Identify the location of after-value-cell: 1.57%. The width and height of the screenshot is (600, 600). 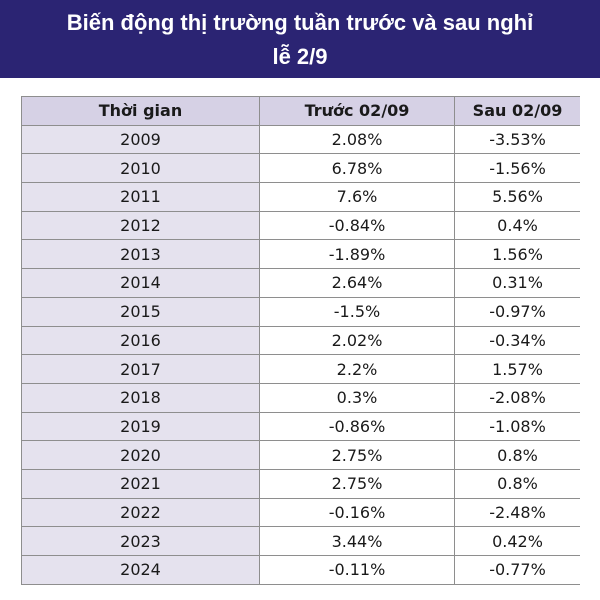
(517, 369).